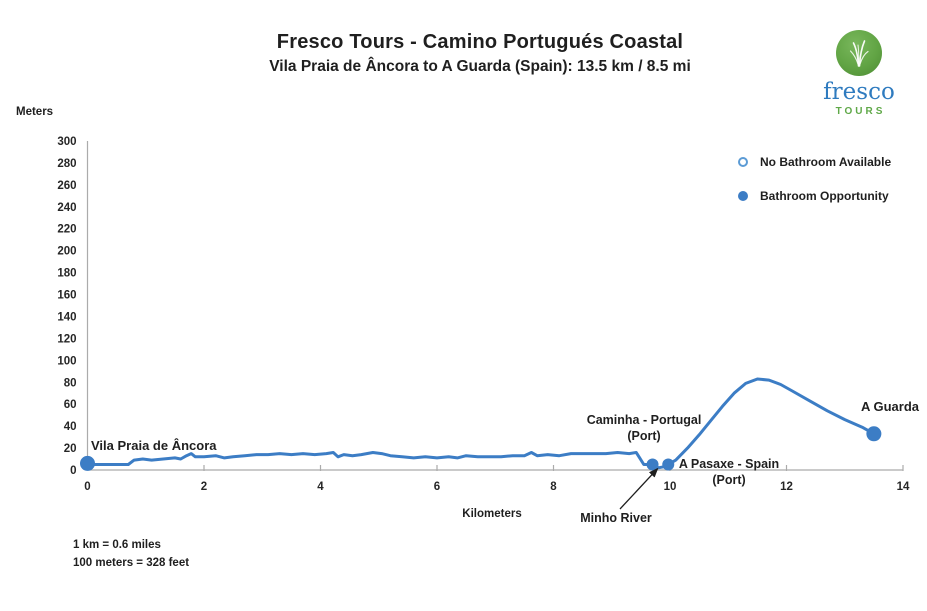 This screenshot has height=611, width=927. I want to click on legend-item-bathroom: Bathroom Opportunity, so click(814, 196).